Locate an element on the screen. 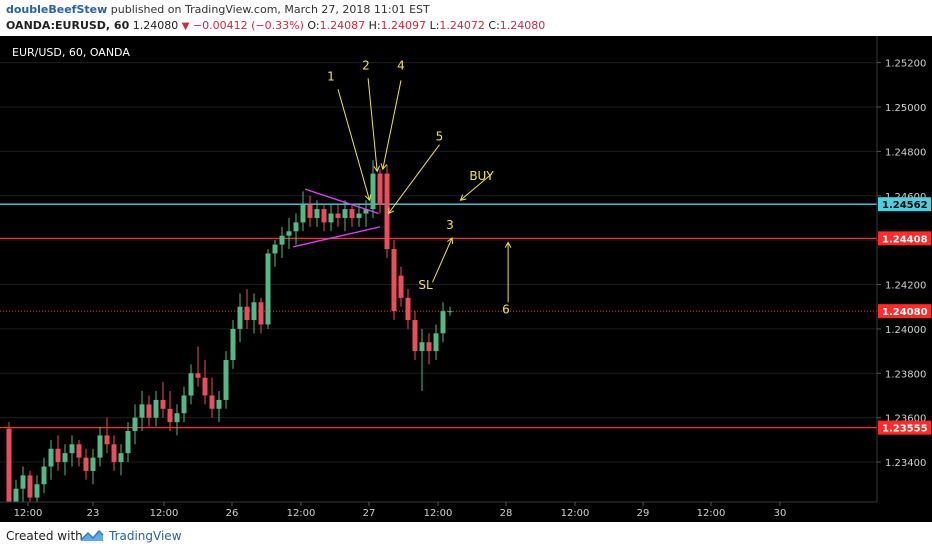 The height and width of the screenshot is (550, 932). symbol-label: OANDA:EURUSD, 60 is located at coordinates (68, 25).